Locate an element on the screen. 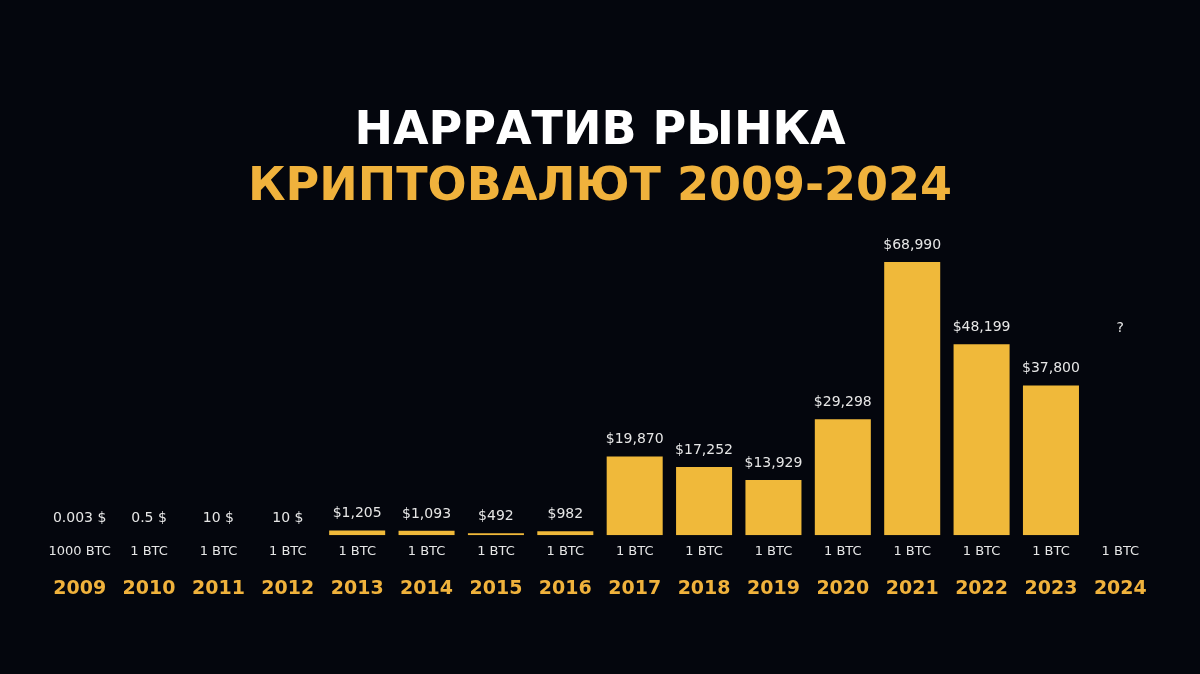 This screenshot has width=1200, height=674. x-tick-label: 2009 is located at coordinates (80, 586).